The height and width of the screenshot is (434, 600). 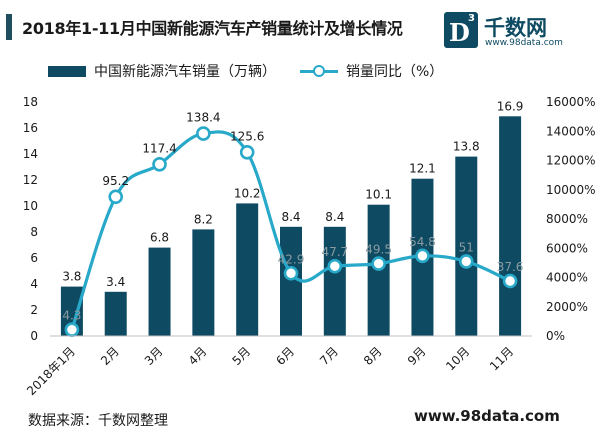 What do you see at coordinates (422, 169) in the screenshot?
I see `bar-data-label: 12.1` at bounding box center [422, 169].